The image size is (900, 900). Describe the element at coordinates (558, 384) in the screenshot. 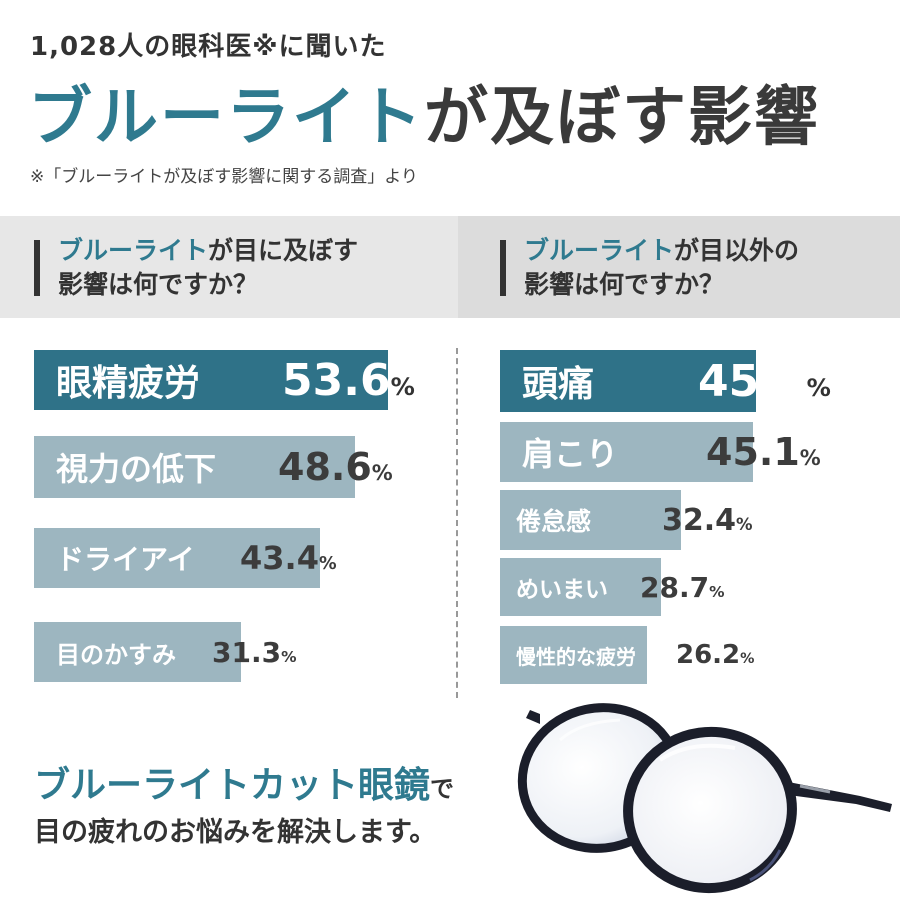

I see `right-bar-label: 頭痛` at that location.